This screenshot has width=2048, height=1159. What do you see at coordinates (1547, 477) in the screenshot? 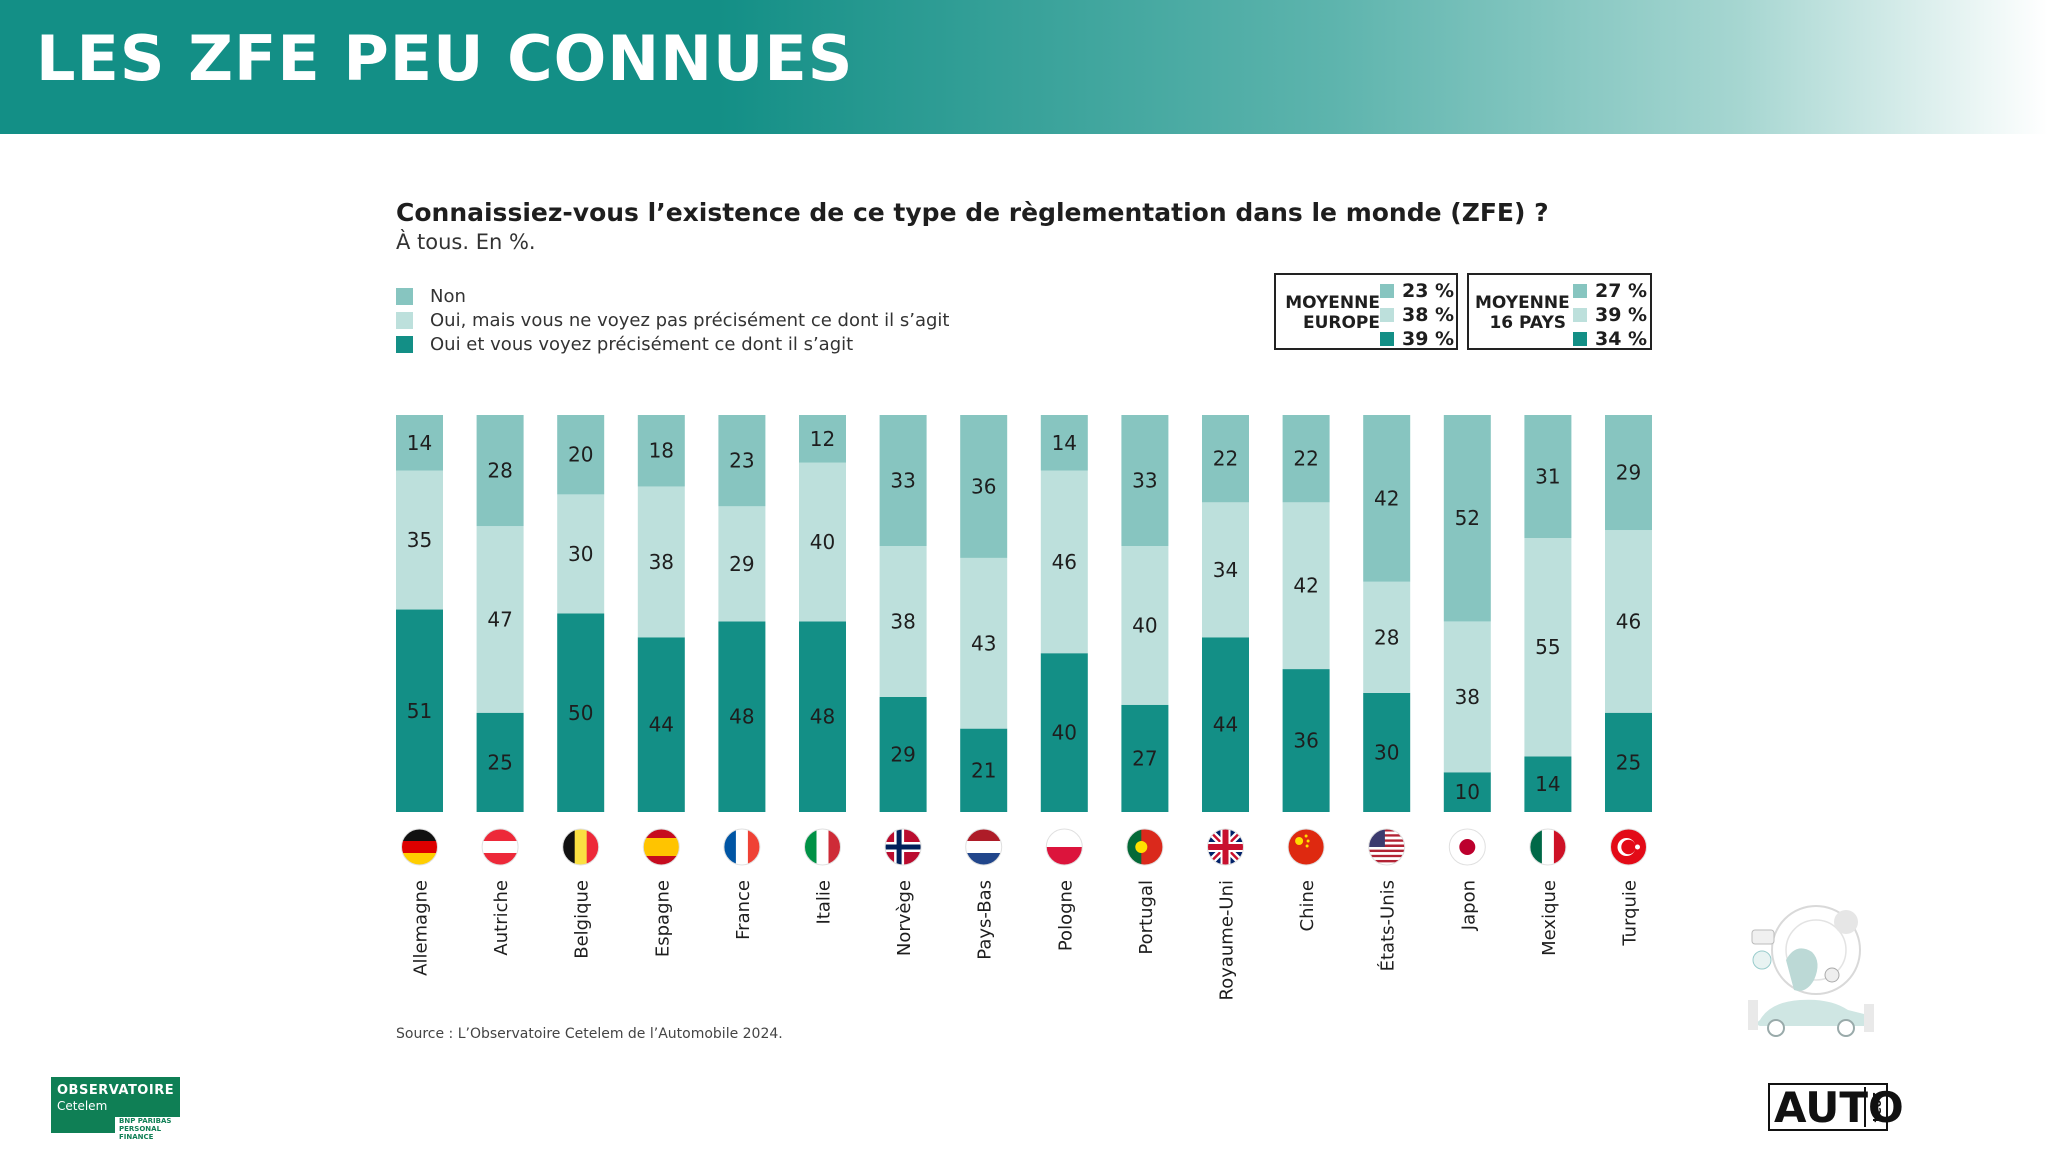
I see `bar-value-label: 31` at bounding box center [1547, 477].